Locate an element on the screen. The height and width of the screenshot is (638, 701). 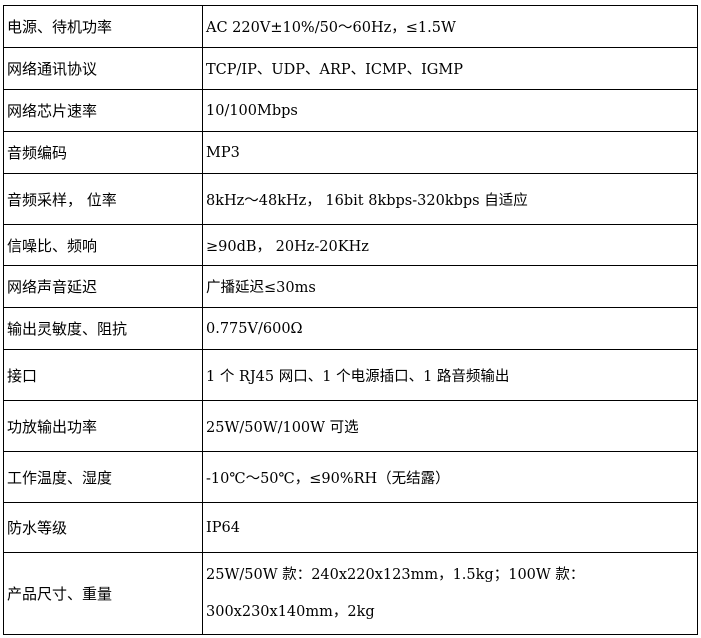
spec-value: 25W/50W/100W 可选 is located at coordinates (450, 426).